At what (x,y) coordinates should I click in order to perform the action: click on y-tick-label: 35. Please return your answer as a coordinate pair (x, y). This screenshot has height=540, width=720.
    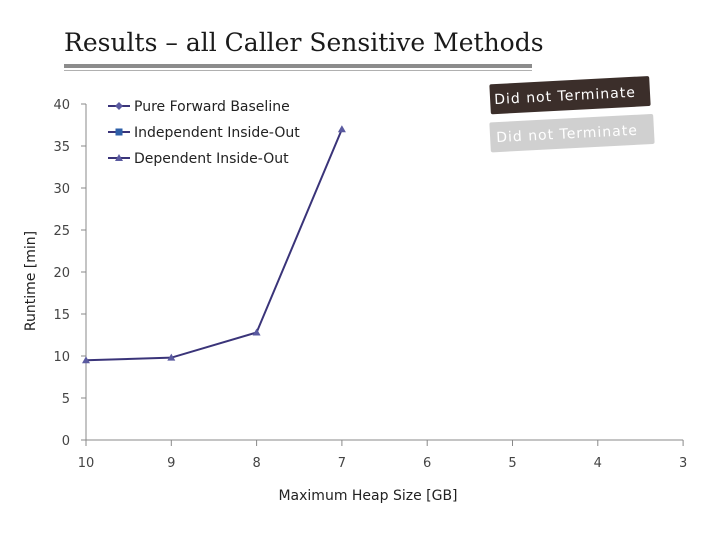
    Looking at the image, I should click on (61, 147).